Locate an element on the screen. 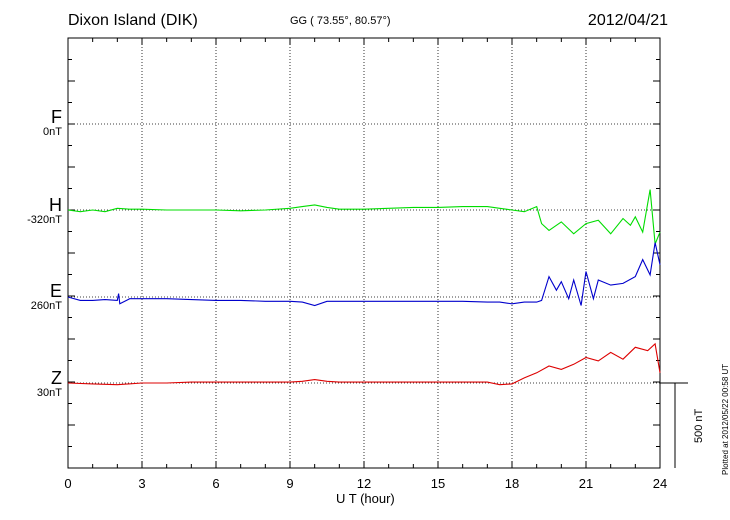 The height and width of the screenshot is (520, 730). plot-date: 2012/04/21 is located at coordinates (627, 20).